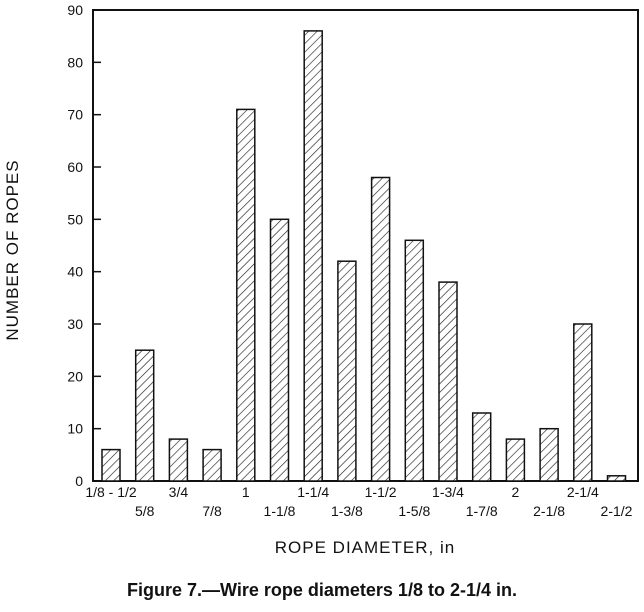 The height and width of the screenshot is (612, 644). What do you see at coordinates (448, 492) in the screenshot?
I see `x-tick-label: 1-3/4` at bounding box center [448, 492].